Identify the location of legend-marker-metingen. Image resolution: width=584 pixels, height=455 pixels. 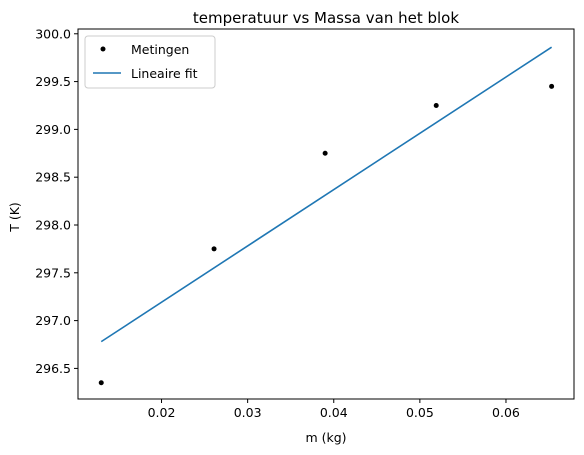
(103, 49).